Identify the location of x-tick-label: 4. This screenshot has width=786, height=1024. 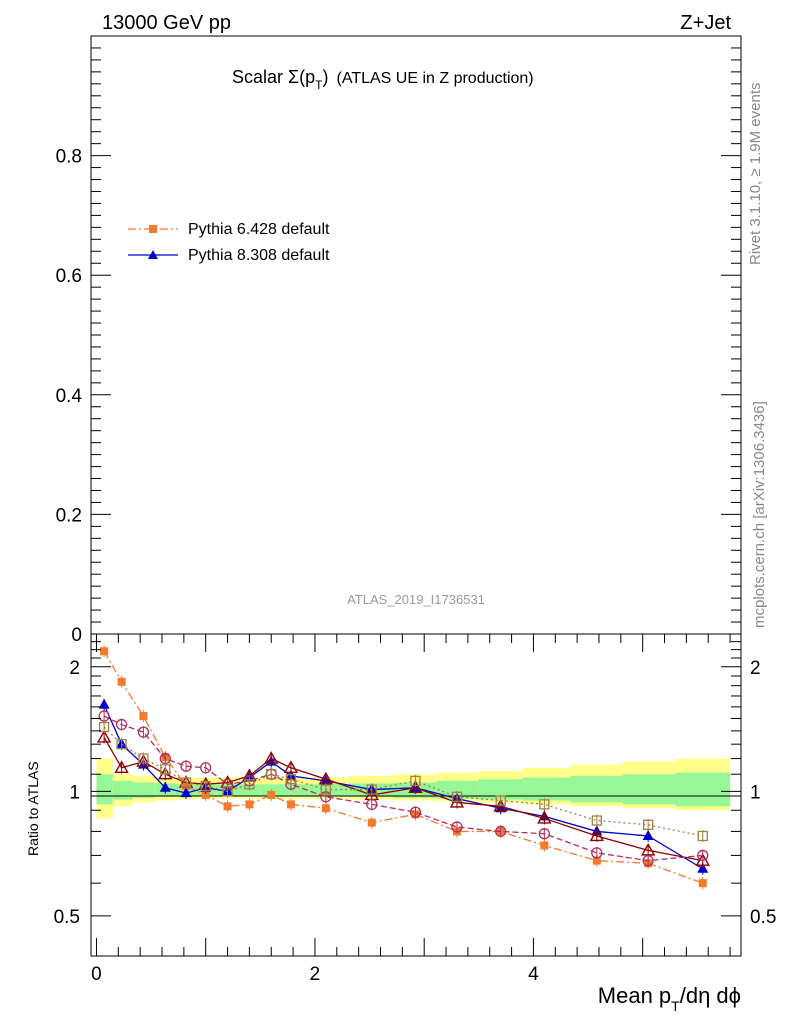
(533, 974).